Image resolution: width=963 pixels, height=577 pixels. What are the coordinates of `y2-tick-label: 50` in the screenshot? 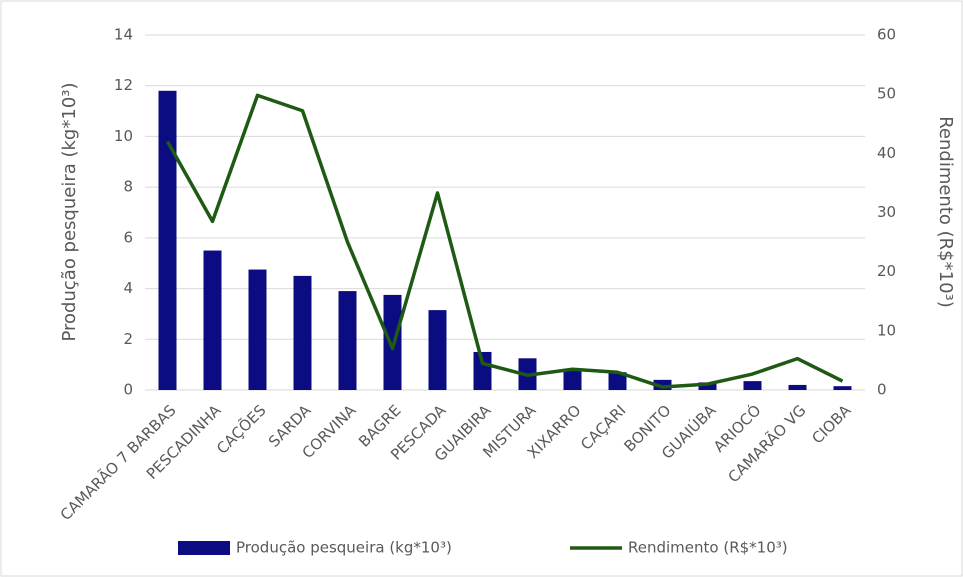 It's located at (886, 94).